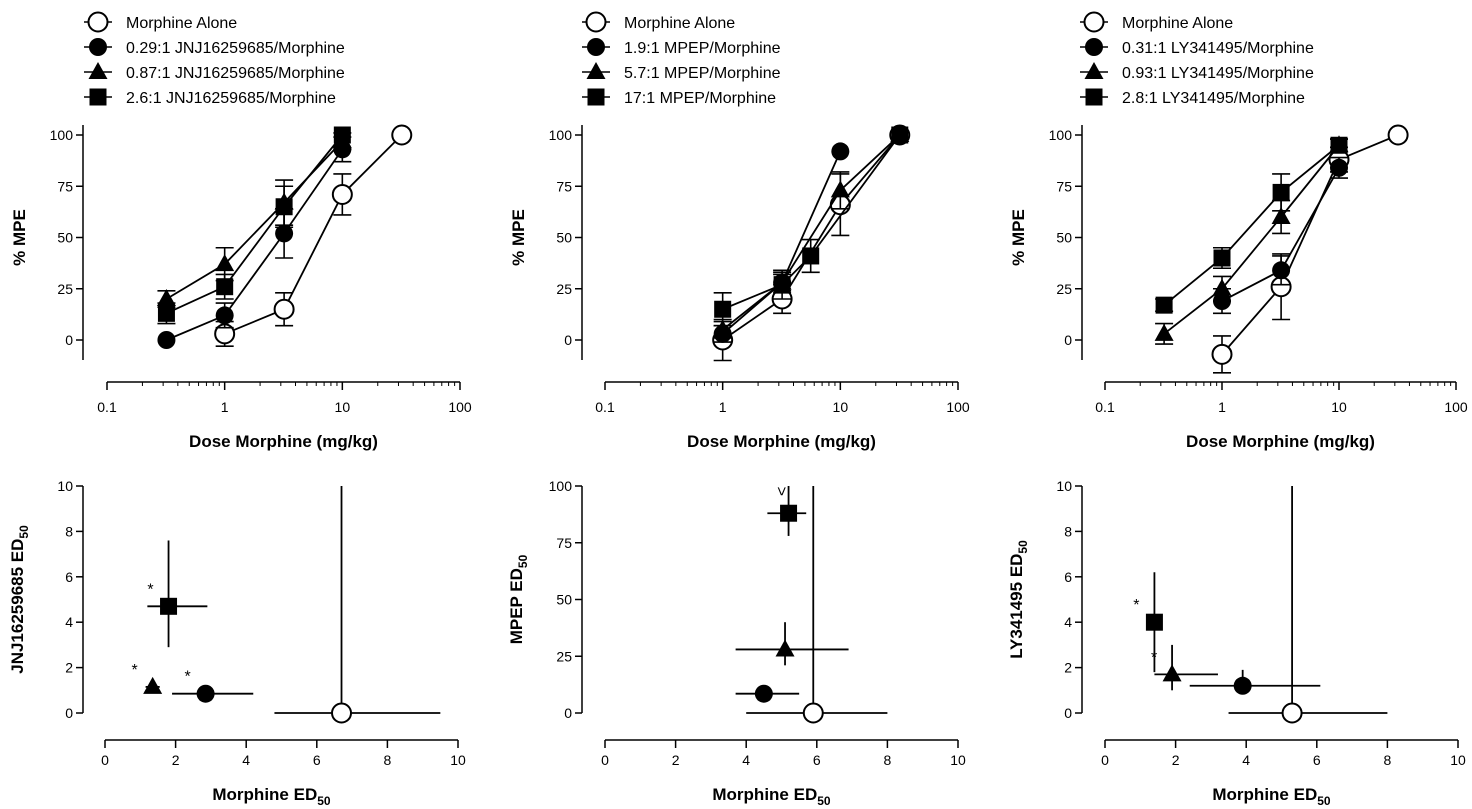 Image resolution: width=1472 pixels, height=809 pixels. I want to click on legend-label: 2.6:1 JNJ16259685/Morphine, so click(231, 98).